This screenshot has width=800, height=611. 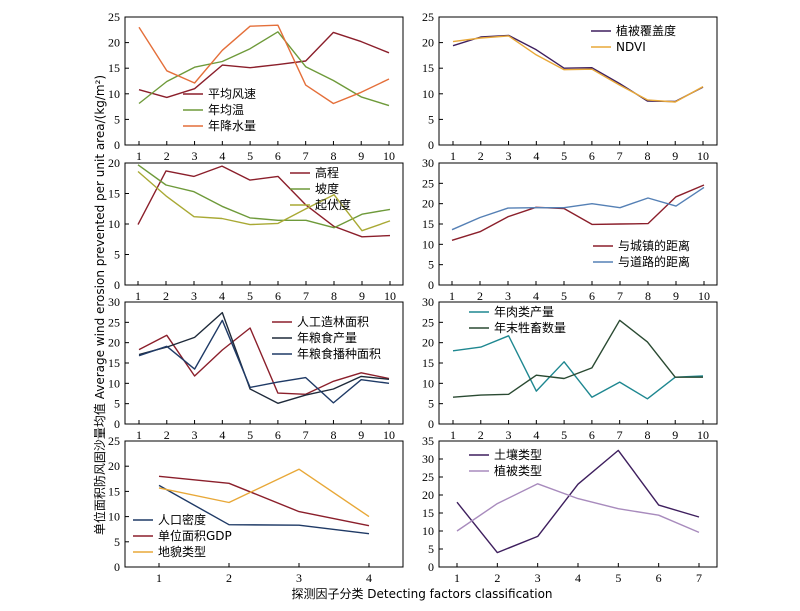 What do you see at coordinates (654, 261) in the screenshot?
I see `legend-label: 与道路的距离` at bounding box center [654, 261].